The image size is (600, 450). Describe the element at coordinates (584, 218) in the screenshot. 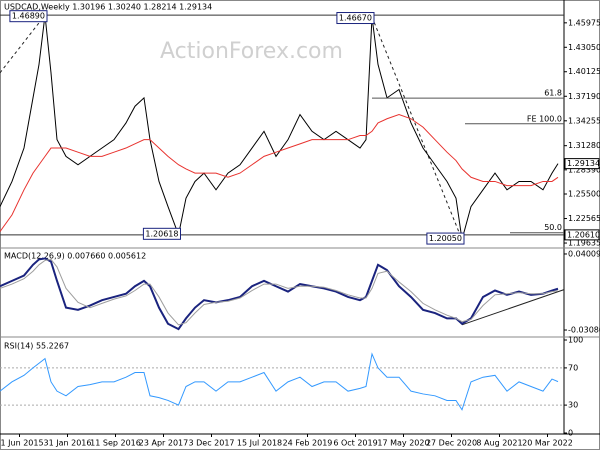

I see `y-tick-label: 1.22565` at that location.